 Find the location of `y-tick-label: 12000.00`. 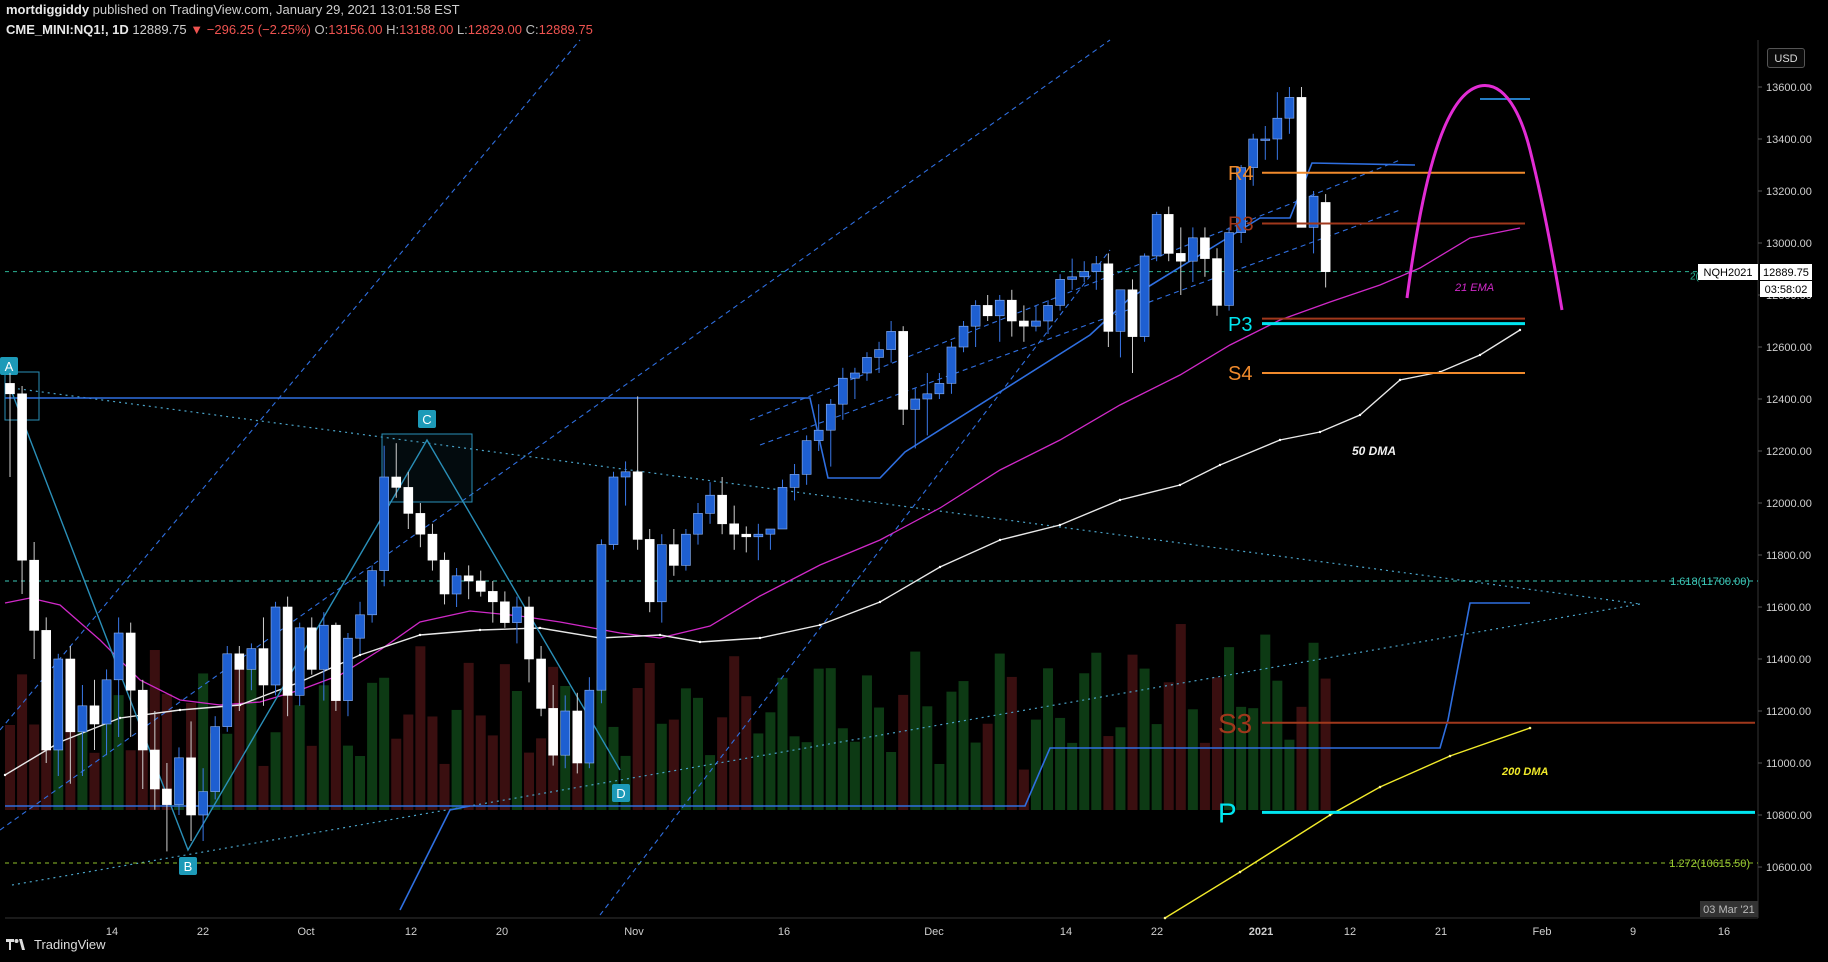

y-tick-label: 12000.00 is located at coordinates (1789, 504).